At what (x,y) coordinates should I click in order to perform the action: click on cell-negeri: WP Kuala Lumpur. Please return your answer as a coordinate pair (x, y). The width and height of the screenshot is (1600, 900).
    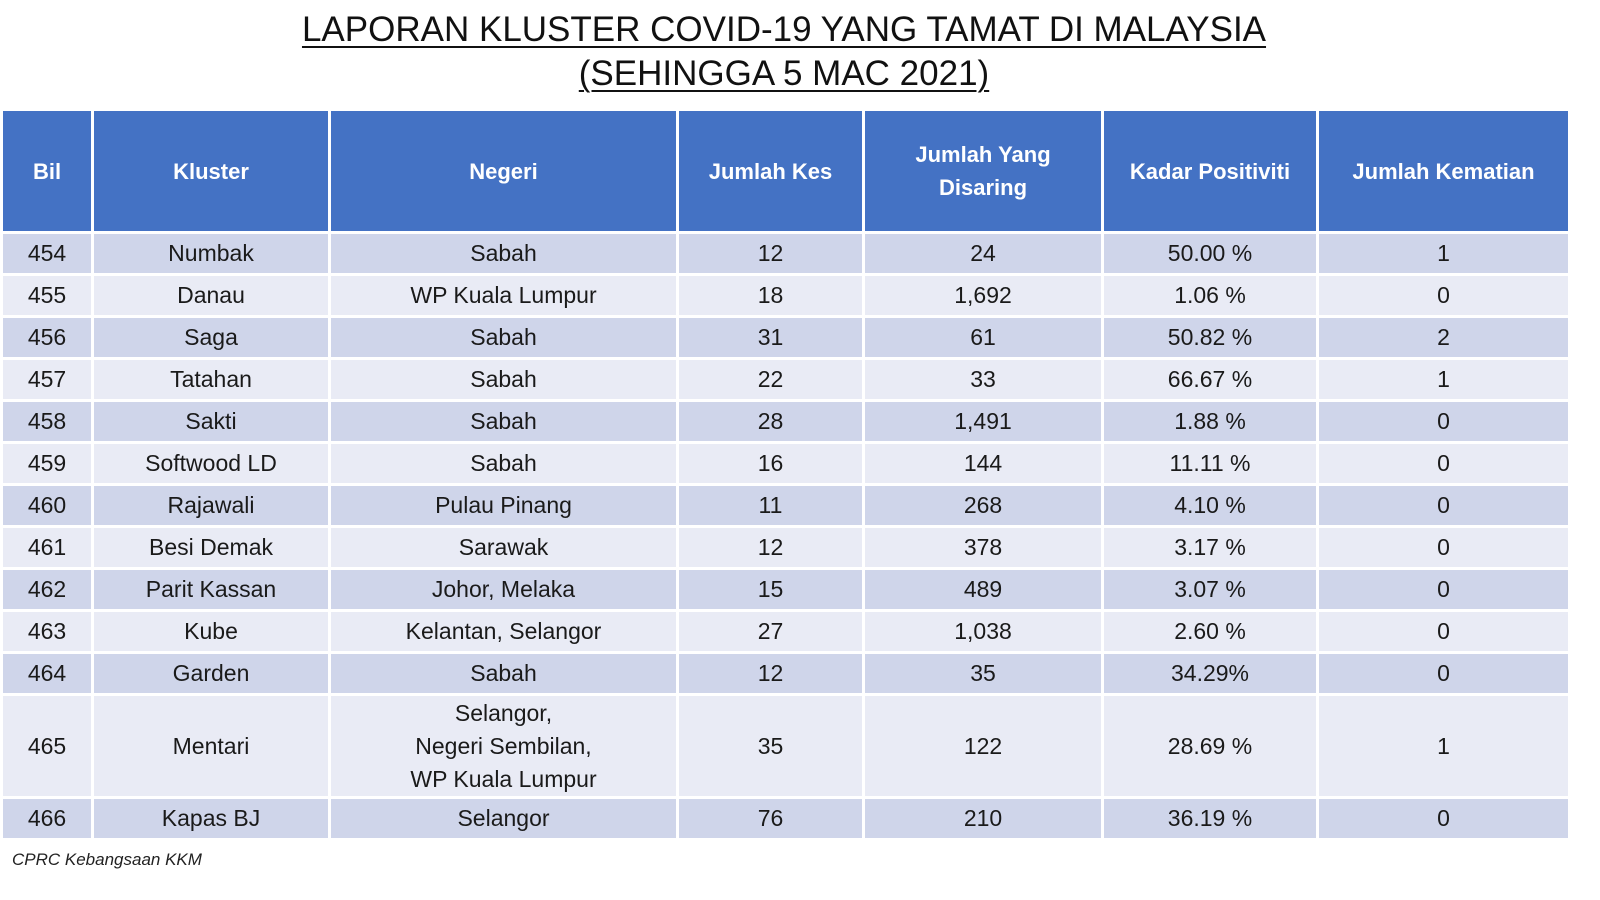
    Looking at the image, I should click on (503, 295).